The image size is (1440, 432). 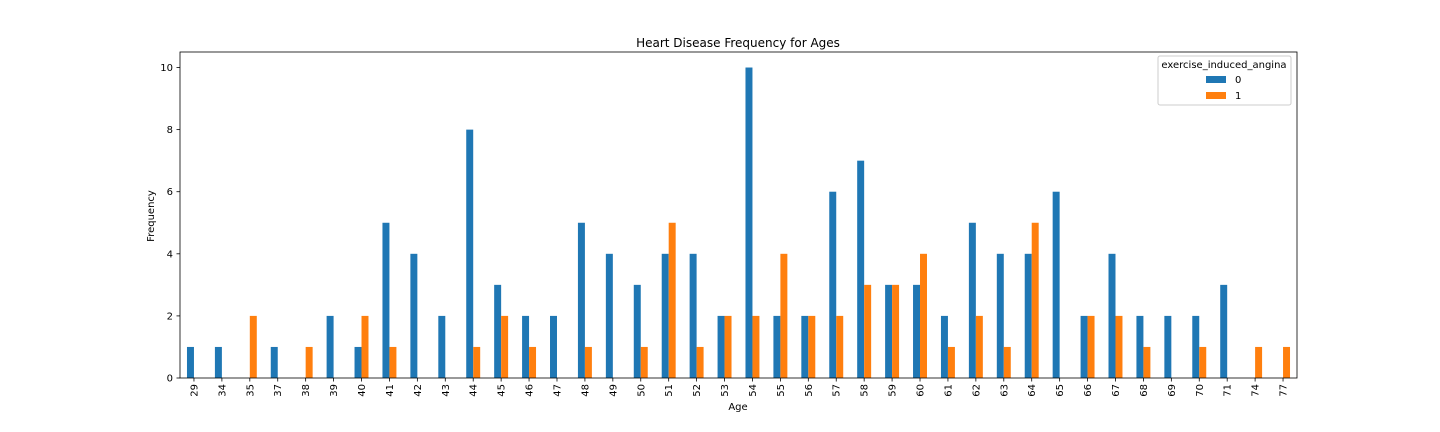 What do you see at coordinates (1238, 96) in the screenshot?
I see `legend-label-1: 1` at bounding box center [1238, 96].